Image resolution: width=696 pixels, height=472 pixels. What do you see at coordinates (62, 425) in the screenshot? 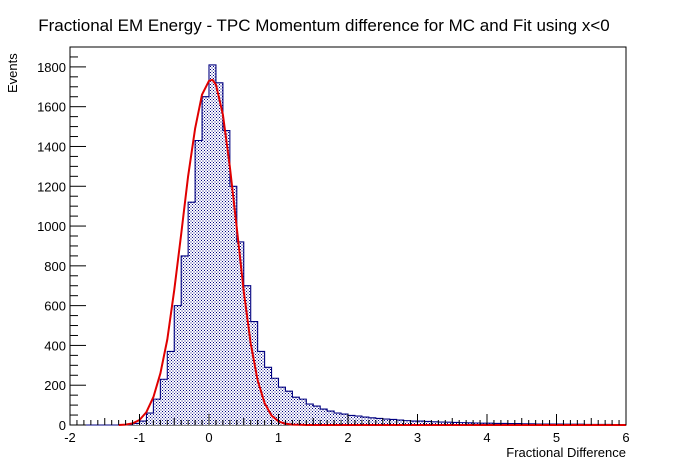
I see `y-tick-label: 0` at bounding box center [62, 425].